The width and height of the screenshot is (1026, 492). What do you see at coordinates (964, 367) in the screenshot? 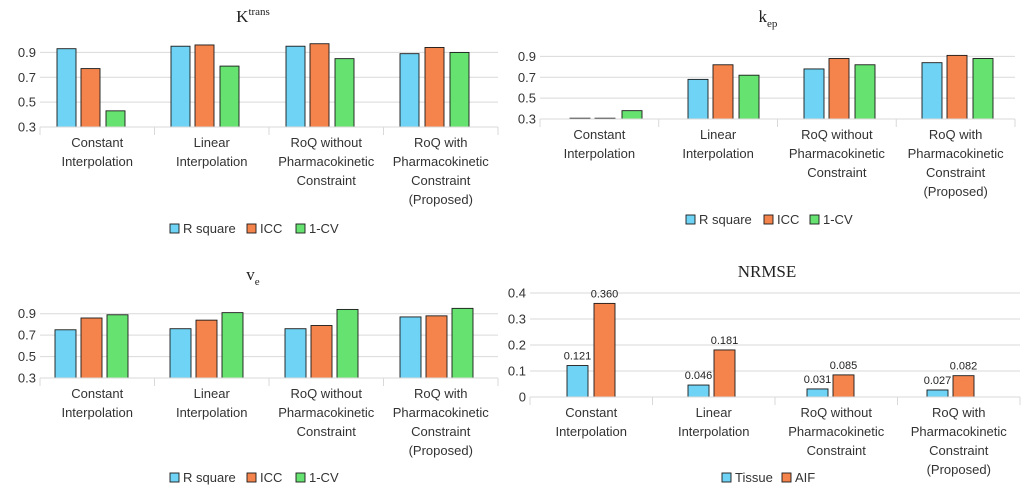
I see `data-label: 0.082` at bounding box center [964, 367].